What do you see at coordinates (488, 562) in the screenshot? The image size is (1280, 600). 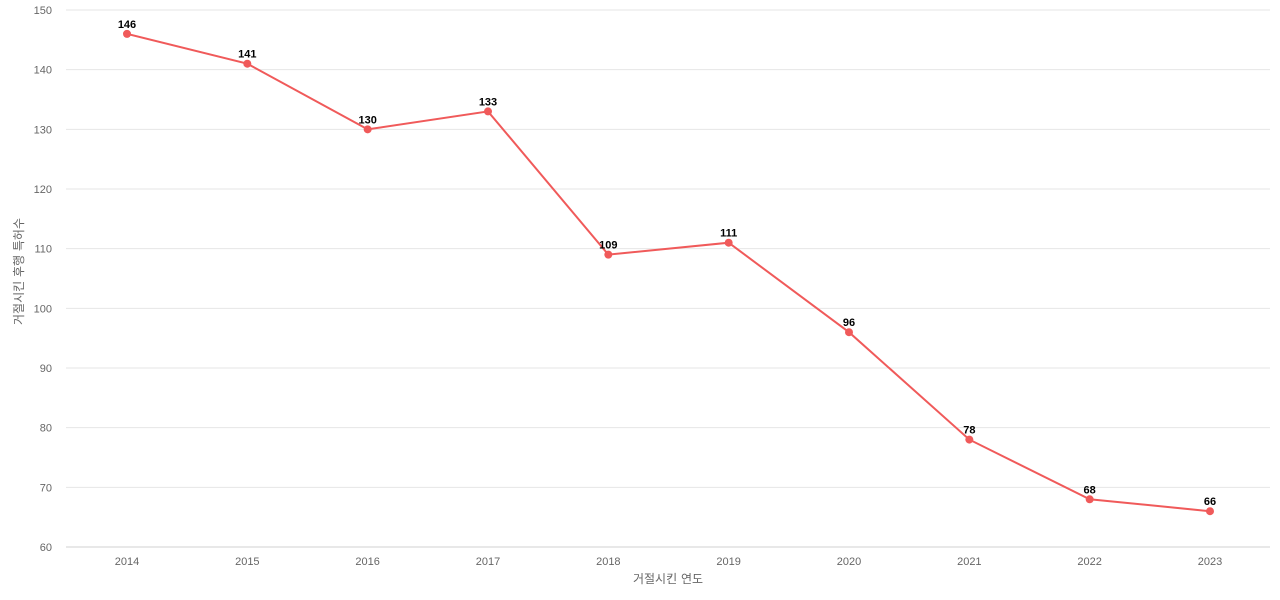 I see `x-tick-label: 2017` at bounding box center [488, 562].